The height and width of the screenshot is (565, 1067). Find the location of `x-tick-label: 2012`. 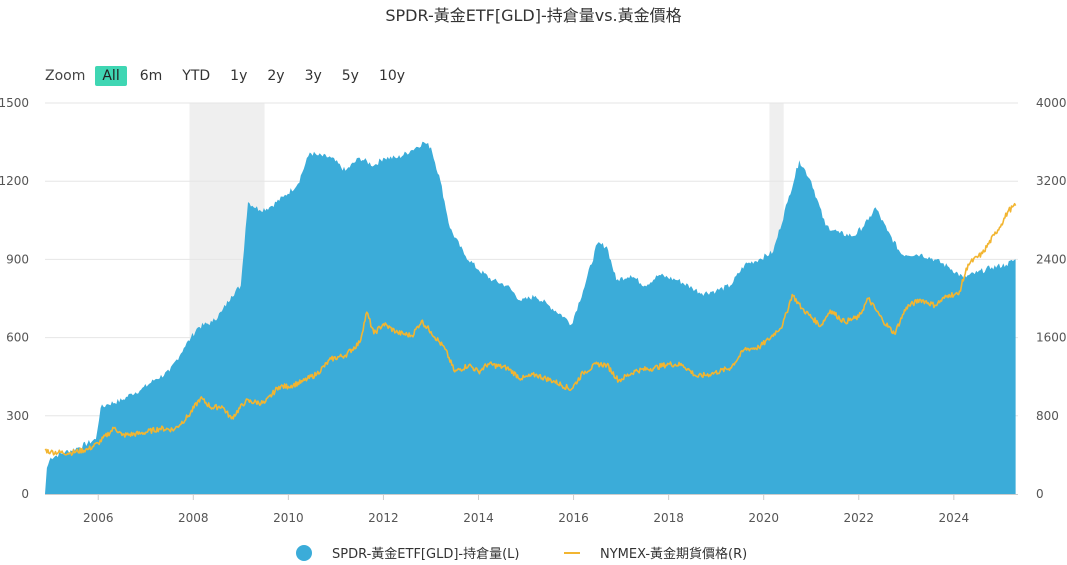

x-tick-label: 2012 is located at coordinates (383, 518).